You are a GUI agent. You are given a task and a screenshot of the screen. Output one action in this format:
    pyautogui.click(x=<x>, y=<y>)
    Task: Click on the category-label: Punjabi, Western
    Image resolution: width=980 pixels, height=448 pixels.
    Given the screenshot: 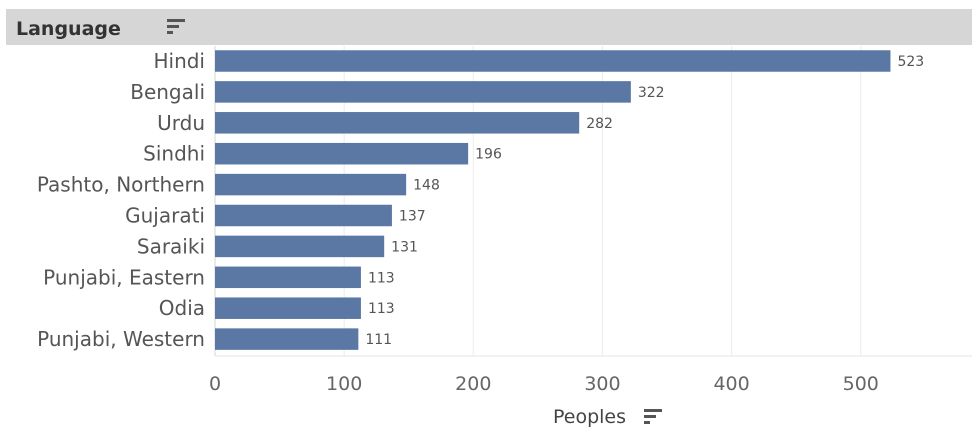 What is the action you would take?
    pyautogui.click(x=121, y=339)
    